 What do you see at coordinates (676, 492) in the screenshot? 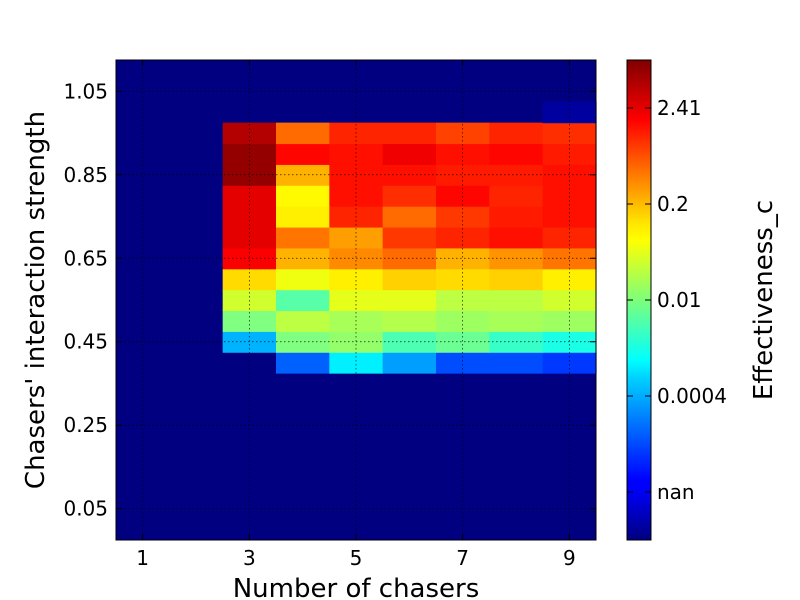
I see `colorbar-tick-label: nan` at bounding box center [676, 492].